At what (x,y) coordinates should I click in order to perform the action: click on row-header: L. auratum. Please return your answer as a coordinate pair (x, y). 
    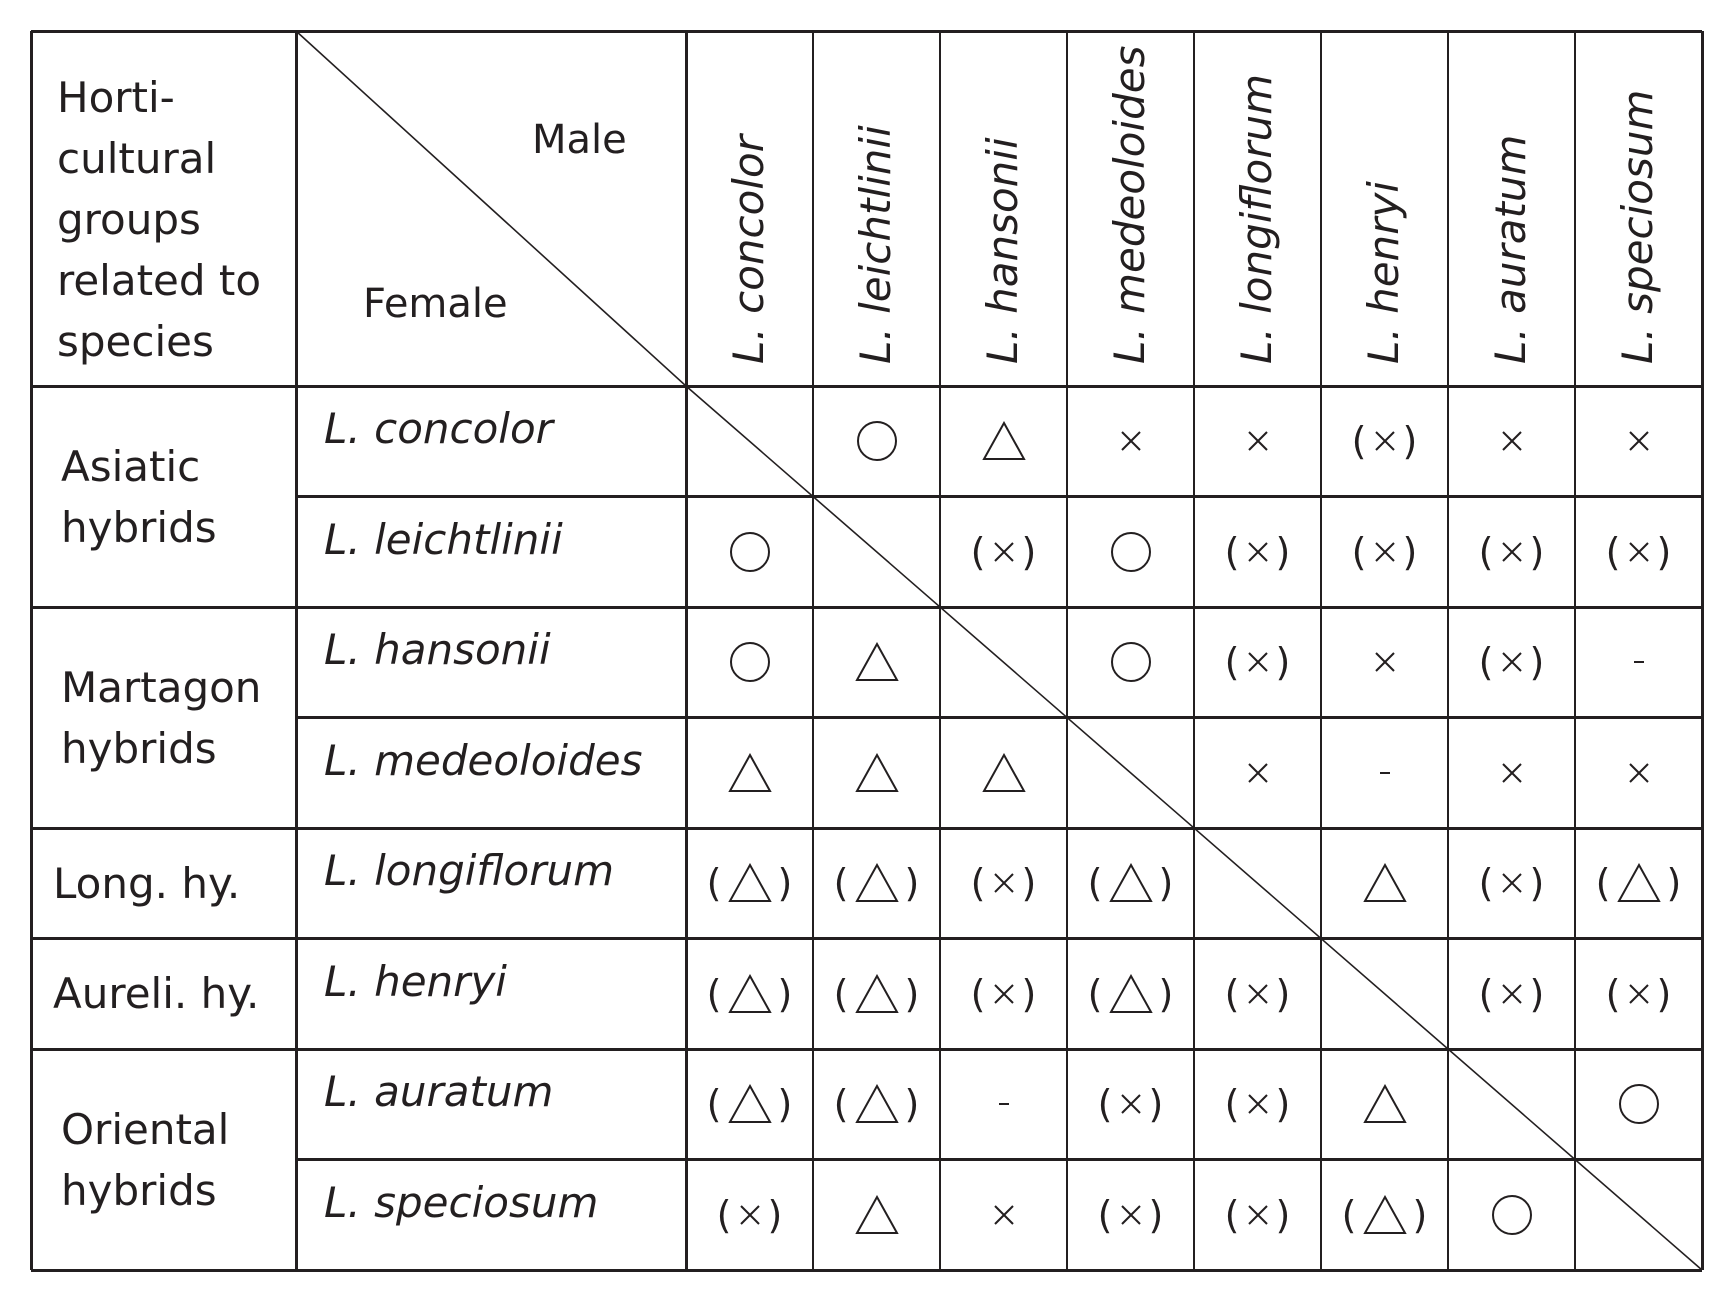
    Looking at the image, I should click on (439, 1091).